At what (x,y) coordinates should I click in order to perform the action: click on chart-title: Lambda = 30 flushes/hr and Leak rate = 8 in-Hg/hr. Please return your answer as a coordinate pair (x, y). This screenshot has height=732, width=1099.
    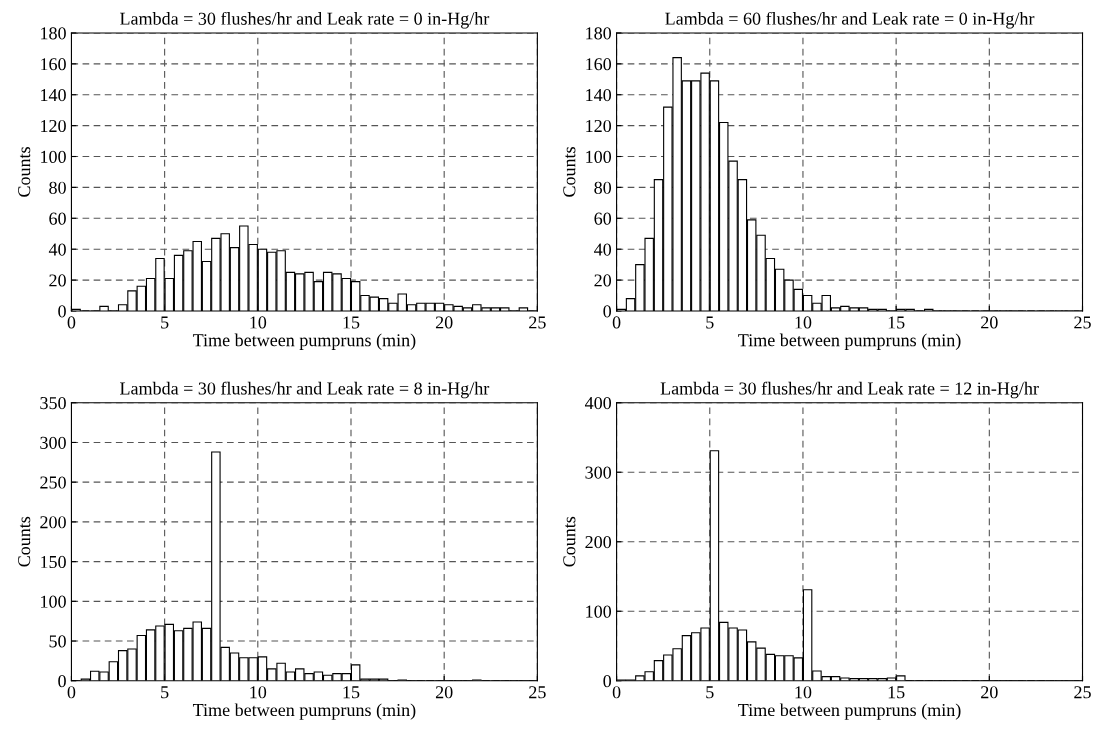
    Looking at the image, I should click on (305, 390).